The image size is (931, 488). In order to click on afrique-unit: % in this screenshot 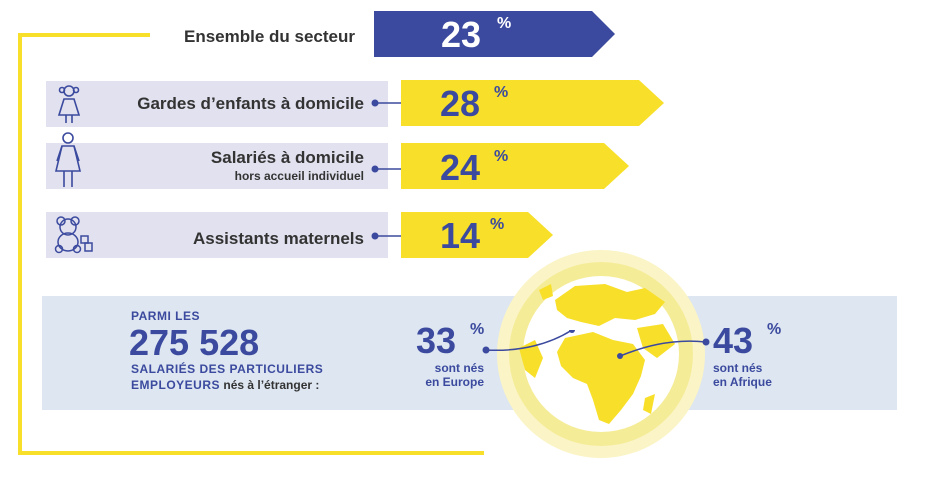, I will do `click(774, 329)`.